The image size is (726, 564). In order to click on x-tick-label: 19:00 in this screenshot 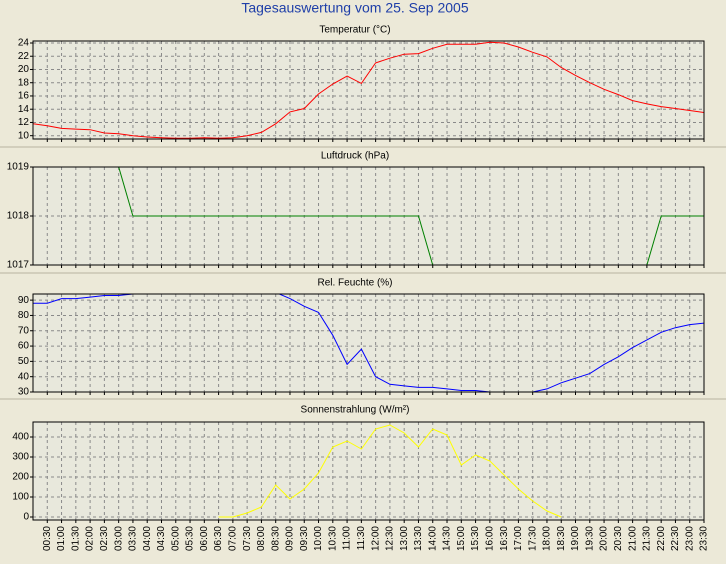, I will do `click(575, 538)`.